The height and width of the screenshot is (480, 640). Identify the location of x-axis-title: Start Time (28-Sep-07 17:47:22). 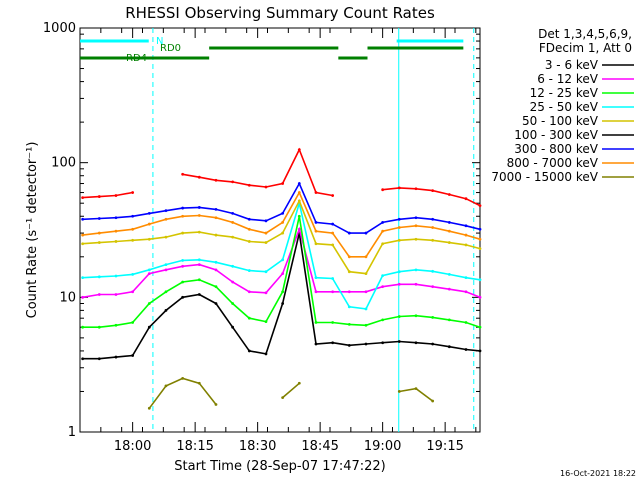
(279, 466).